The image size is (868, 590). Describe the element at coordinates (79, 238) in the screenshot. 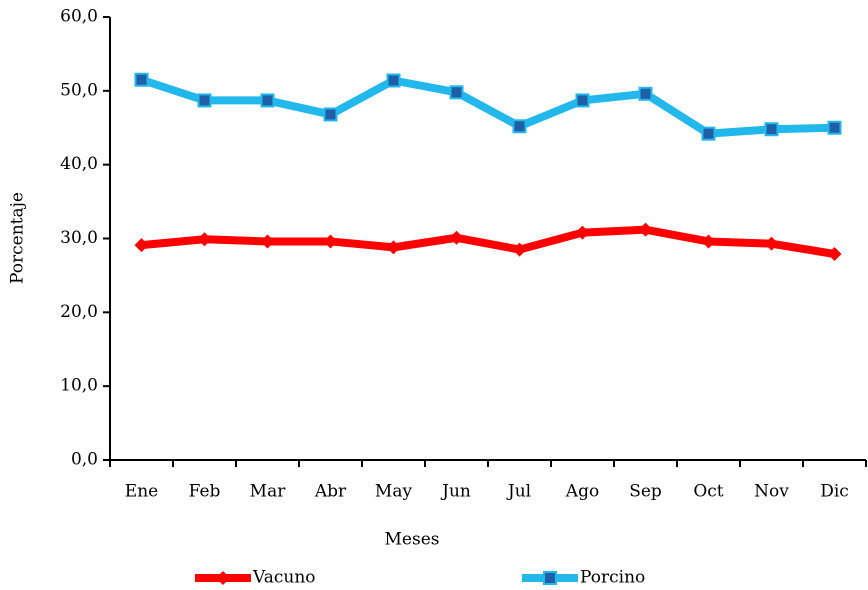

I see `y-tick-label: 30,0` at that location.